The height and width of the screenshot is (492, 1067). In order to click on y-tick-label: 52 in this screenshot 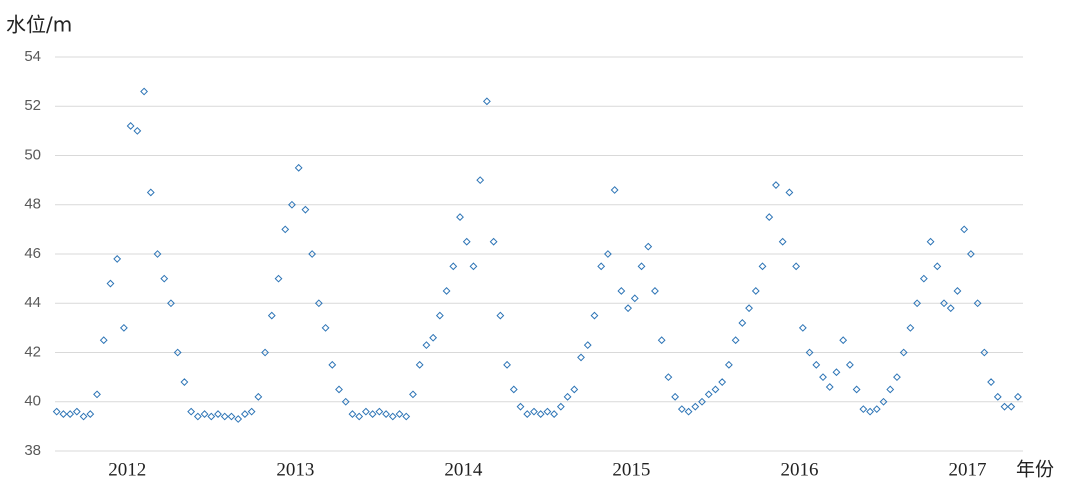, I will do `click(32, 105)`.